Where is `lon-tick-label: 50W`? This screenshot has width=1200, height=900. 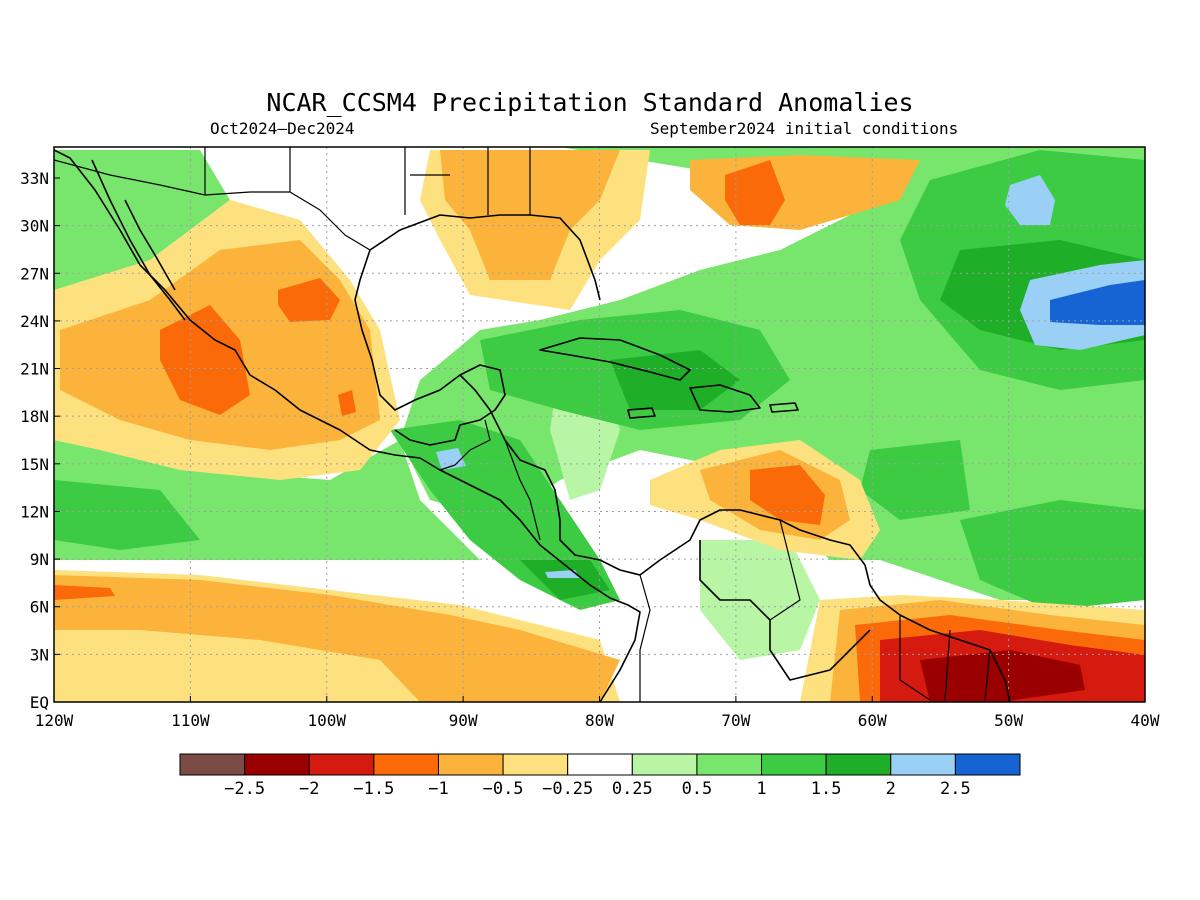
lon-tick-label: 50W is located at coordinates (1008, 720).